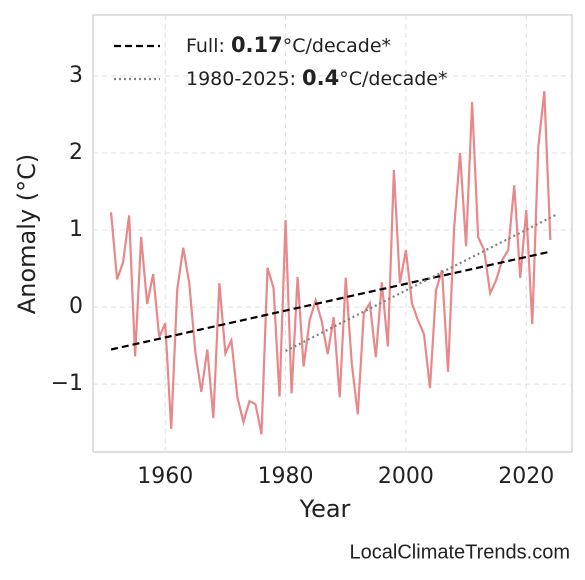 The height and width of the screenshot is (580, 585). What do you see at coordinates (526, 476) in the screenshot?
I see `x-tick-label: 2020` at bounding box center [526, 476].